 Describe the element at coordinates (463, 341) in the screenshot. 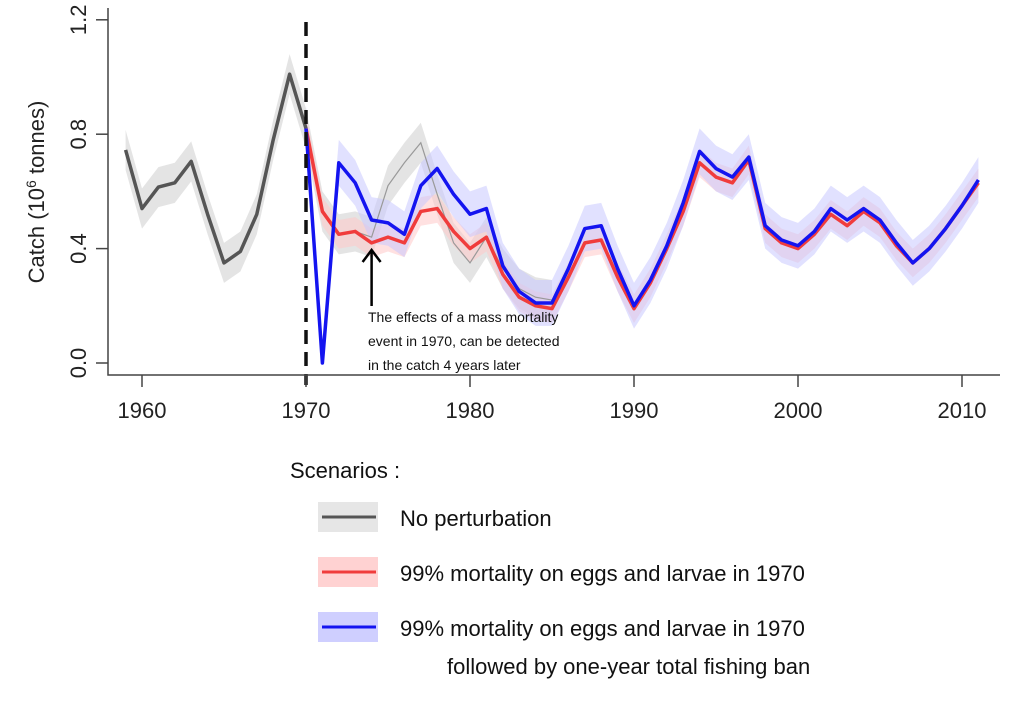

I see `annotation-line-2: event in 1970, can be detected` at that location.